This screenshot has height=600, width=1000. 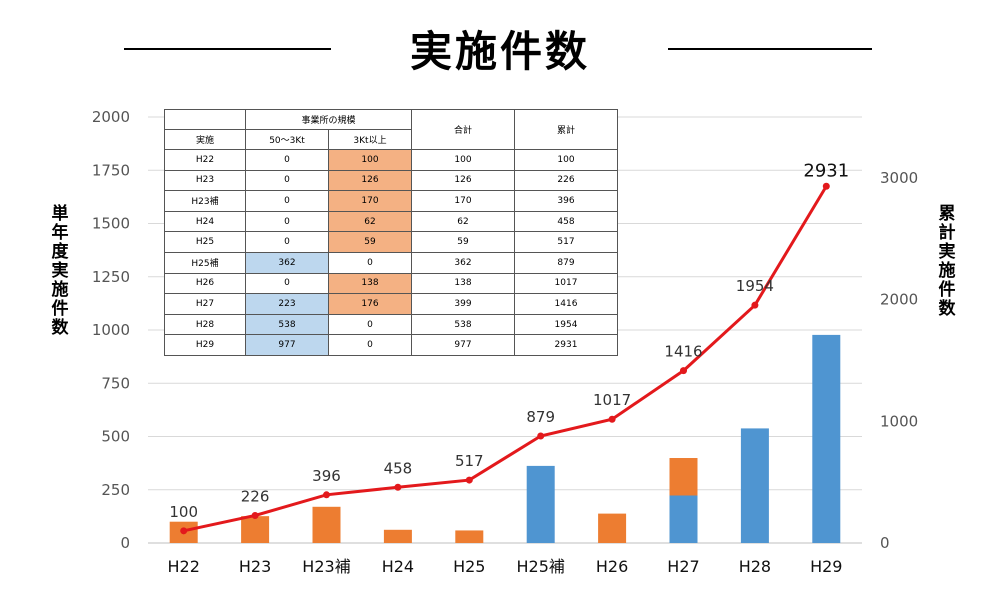 What do you see at coordinates (111, 170) in the screenshot?
I see `y-left-tick-label: 1750` at bounding box center [111, 170].